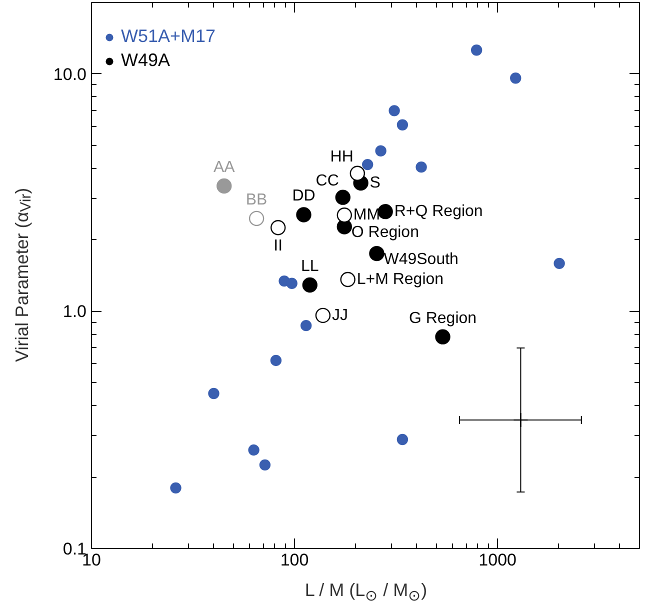  I want to click on legend-label: W49A, so click(145, 60).